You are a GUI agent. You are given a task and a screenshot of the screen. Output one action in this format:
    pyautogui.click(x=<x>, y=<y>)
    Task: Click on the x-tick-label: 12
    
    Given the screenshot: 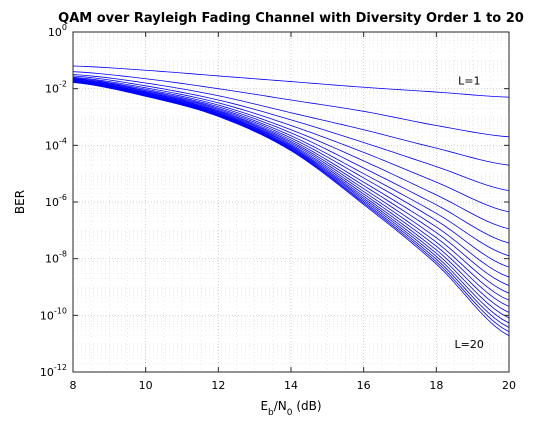 What is the action you would take?
    pyautogui.click(x=218, y=385)
    